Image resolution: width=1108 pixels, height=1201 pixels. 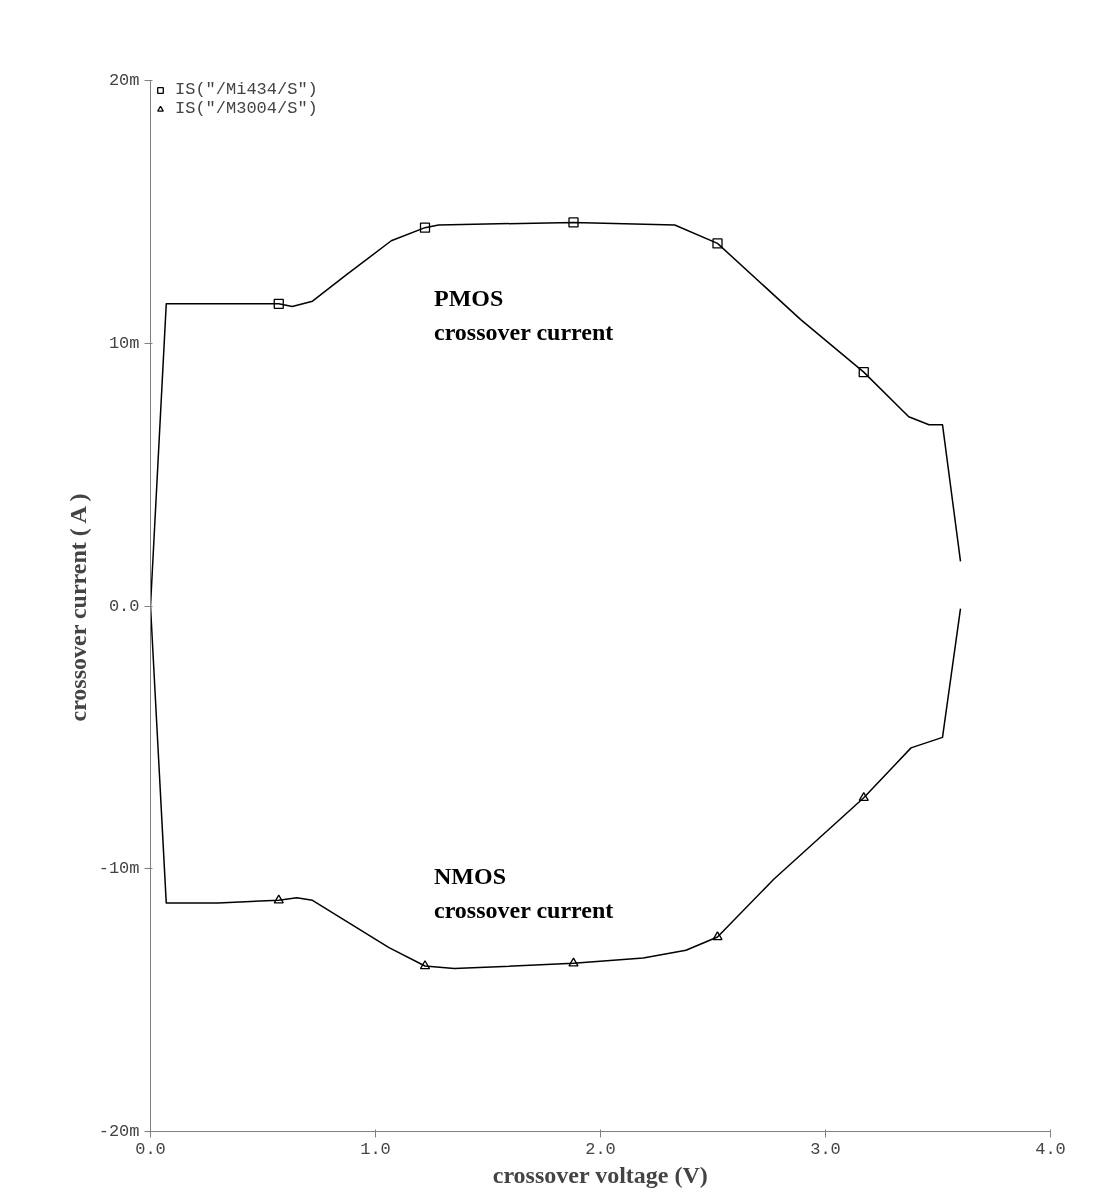 What do you see at coordinates (119, 869) in the screenshot?
I see `y-tick-label: -10m` at bounding box center [119, 869].